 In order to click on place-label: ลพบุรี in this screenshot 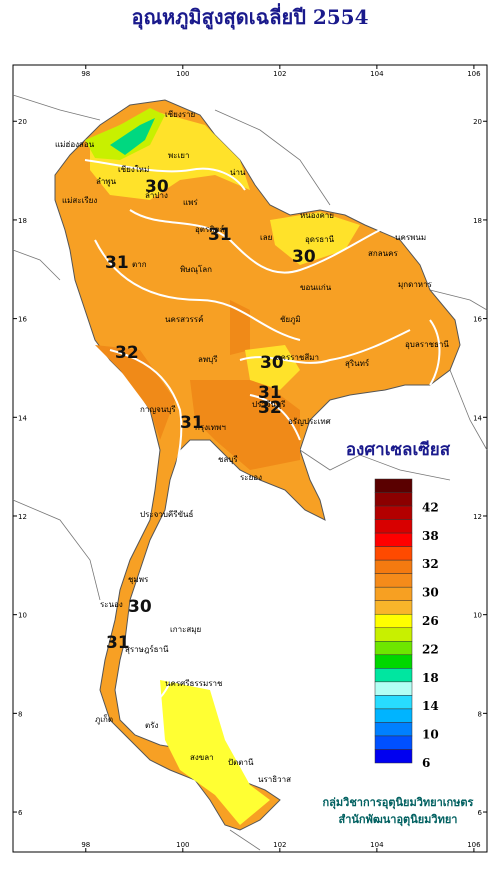, I will do `click(208, 359)`.